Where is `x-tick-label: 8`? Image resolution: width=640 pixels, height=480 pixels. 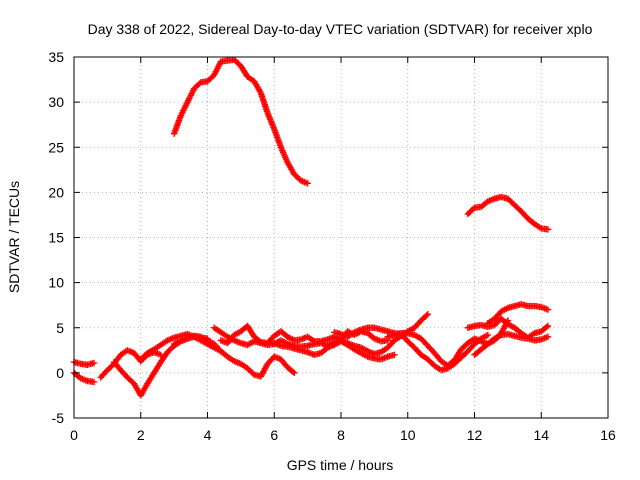 x-tick-label: 8 is located at coordinates (341, 435).